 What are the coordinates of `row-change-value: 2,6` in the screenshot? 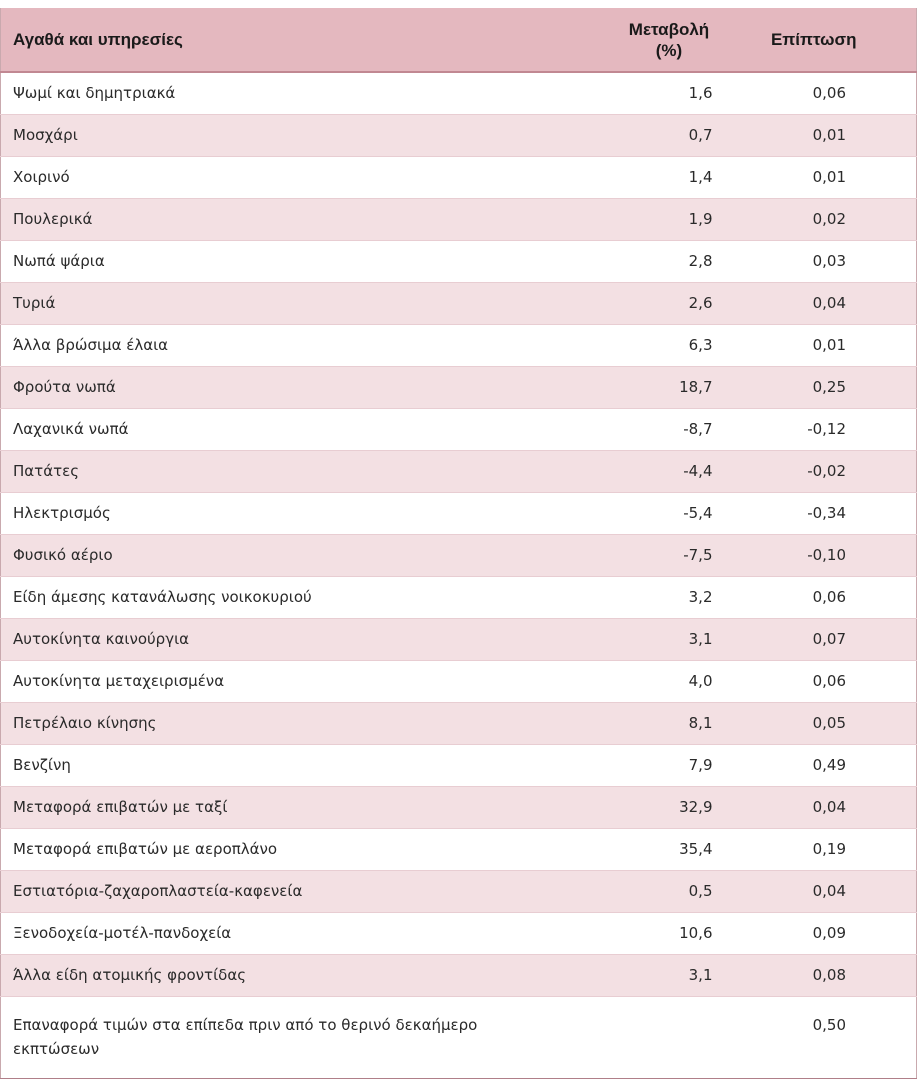 It's located at (649, 303).